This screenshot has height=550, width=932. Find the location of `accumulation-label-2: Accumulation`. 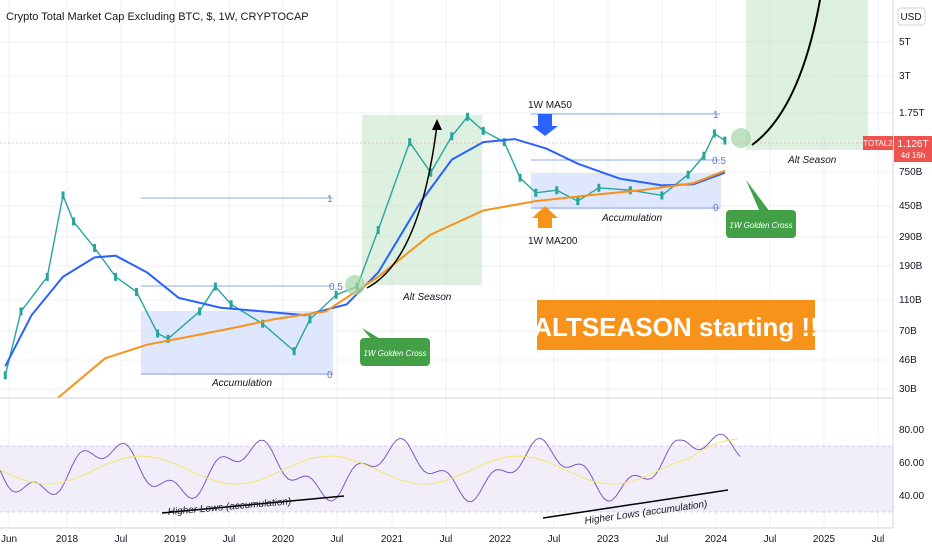

accumulation-label-2: Accumulation is located at coordinates (631, 218).